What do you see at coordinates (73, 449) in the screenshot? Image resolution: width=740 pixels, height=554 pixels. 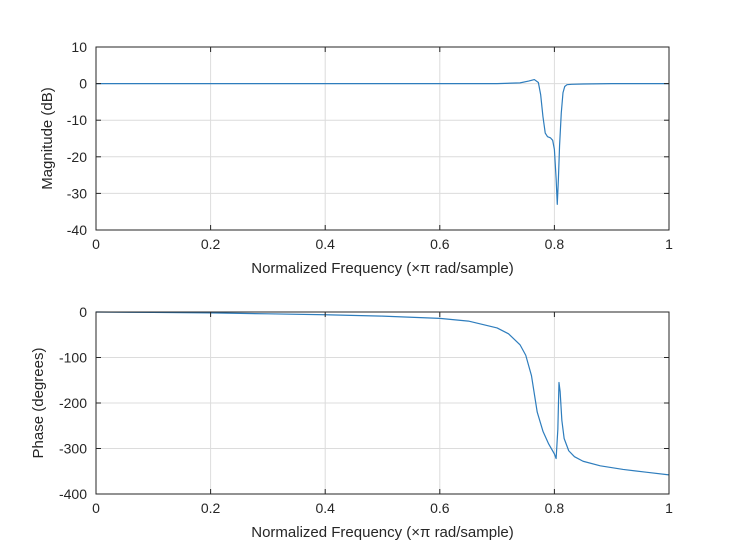 I see `phase-y-tick-label: -300` at bounding box center [73, 449].